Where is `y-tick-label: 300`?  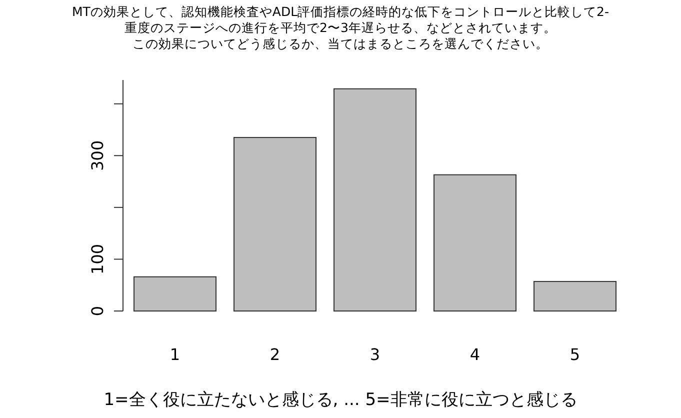 y-tick-label: 300 is located at coordinates (97, 155).